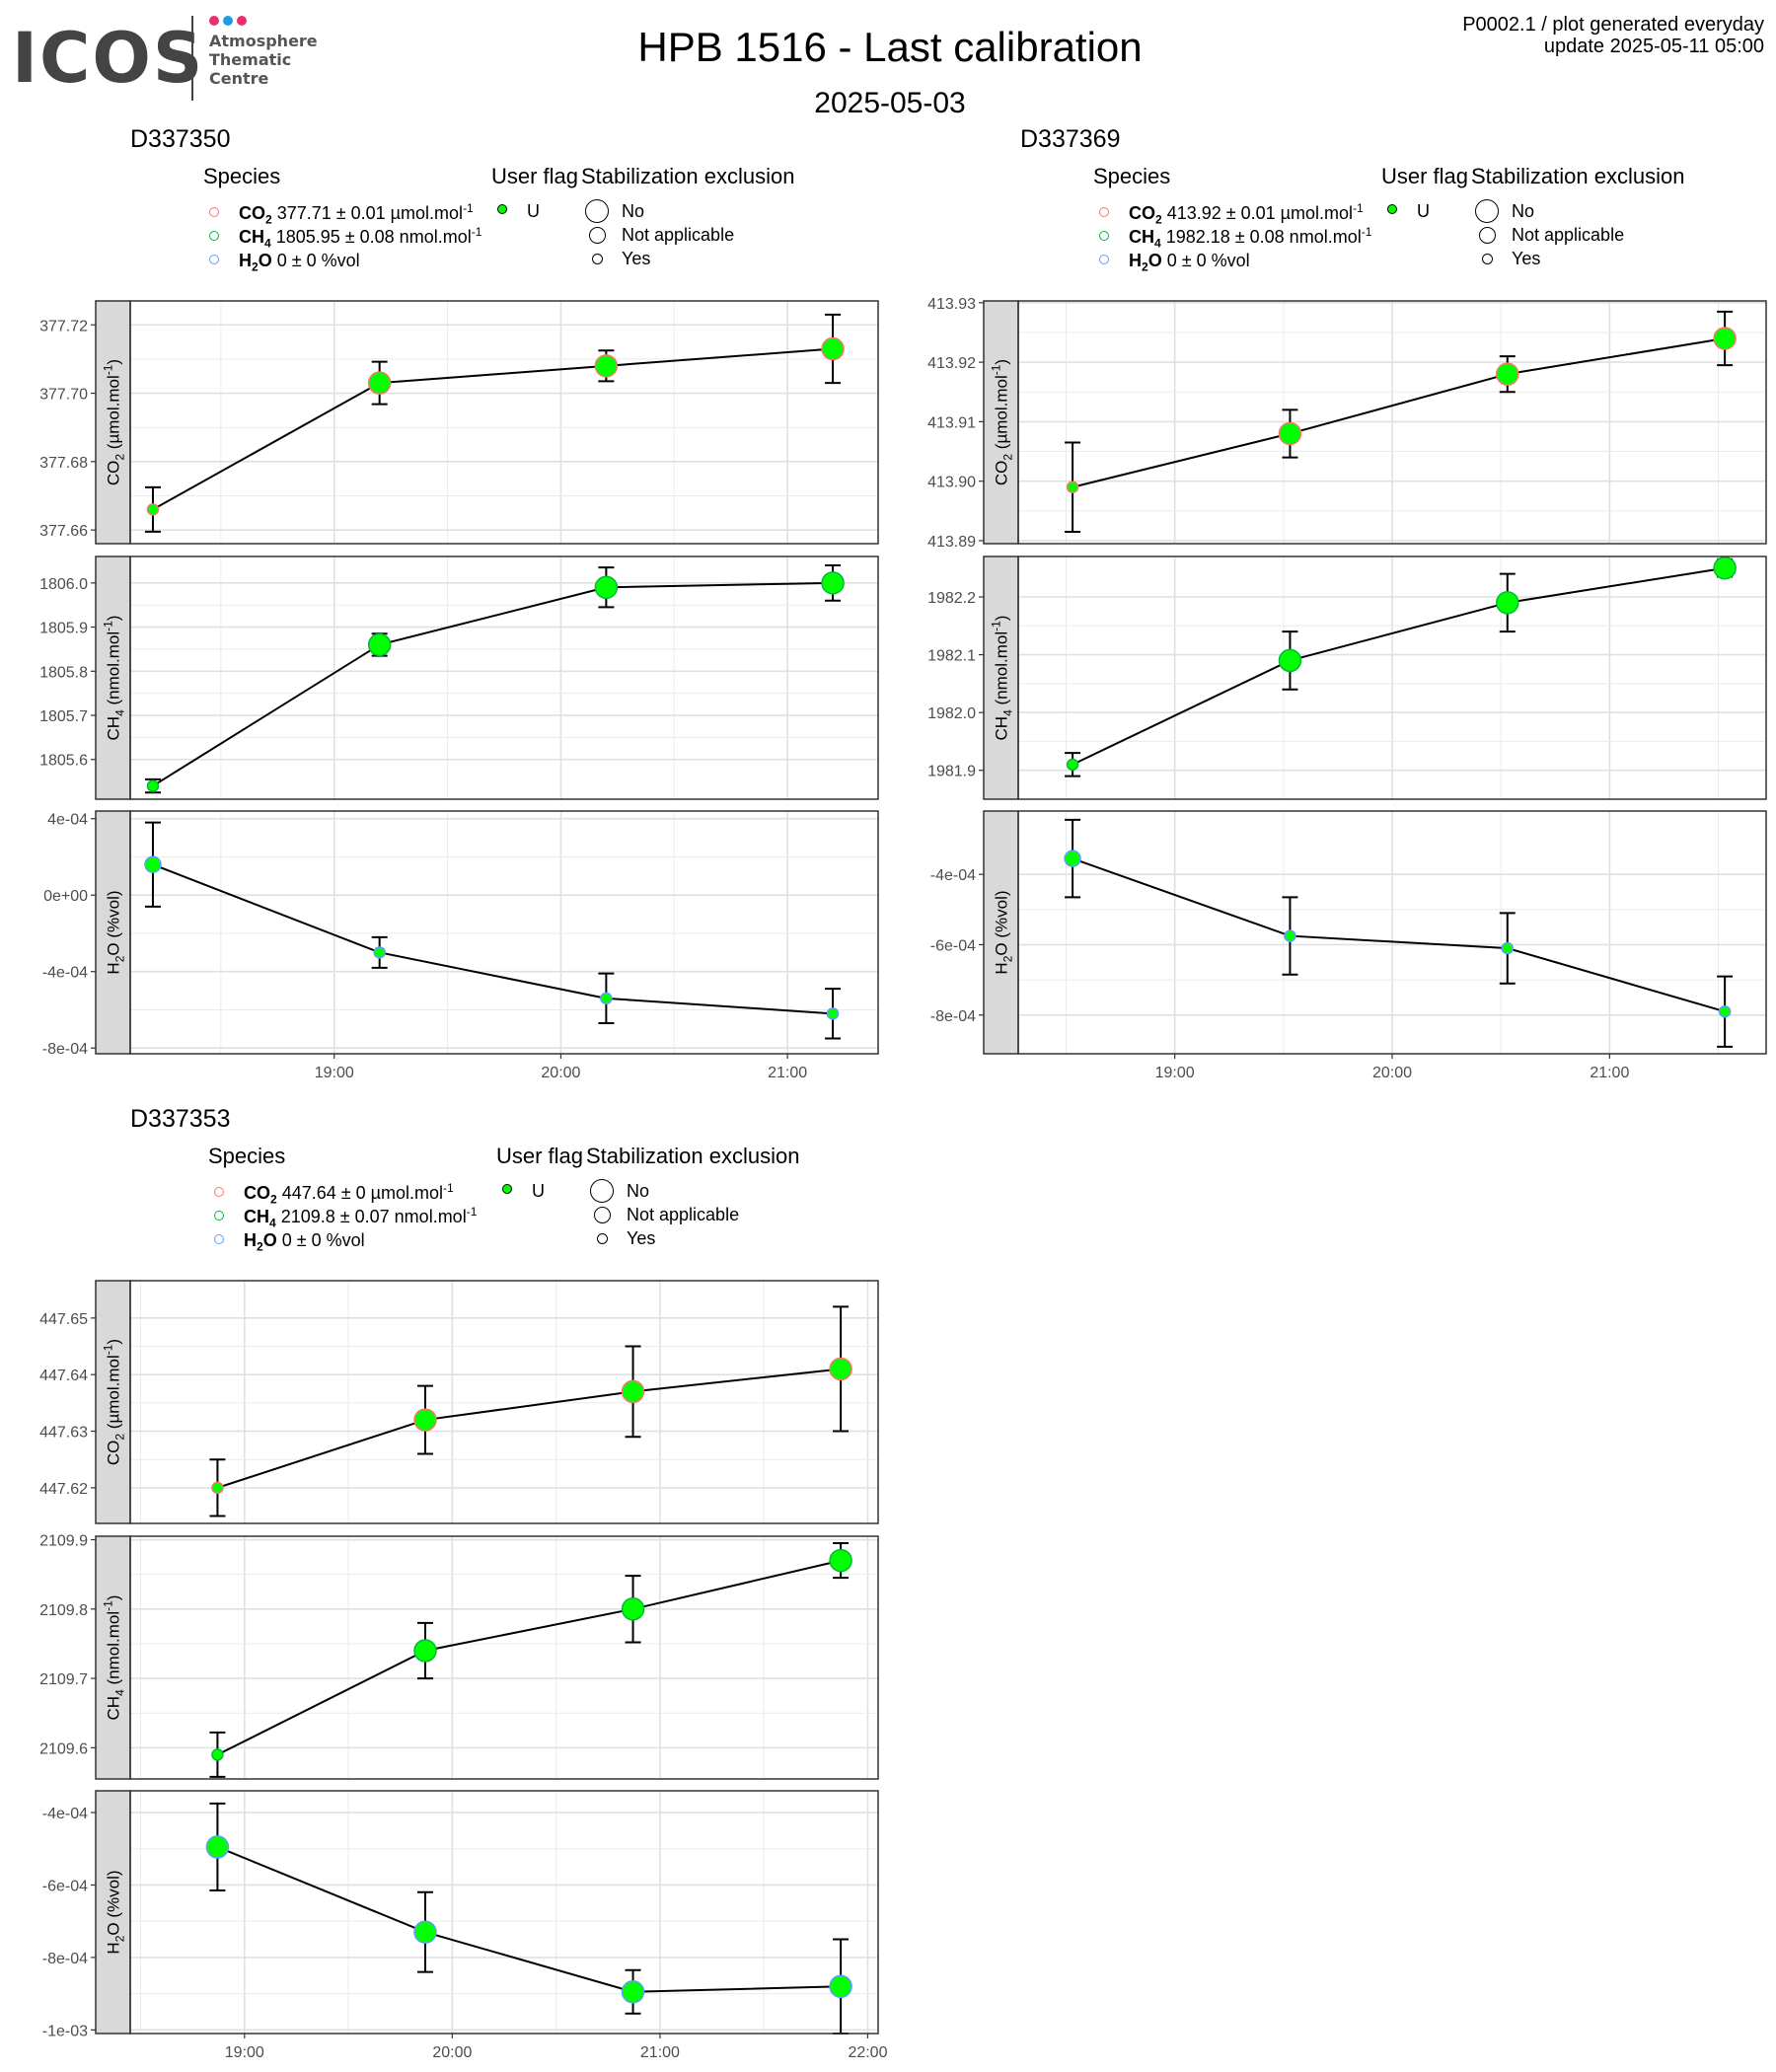 The width and height of the screenshot is (1776, 2072). I want to click on legend-species-entry: H2O 0 ± 0 %vol, so click(300, 262).